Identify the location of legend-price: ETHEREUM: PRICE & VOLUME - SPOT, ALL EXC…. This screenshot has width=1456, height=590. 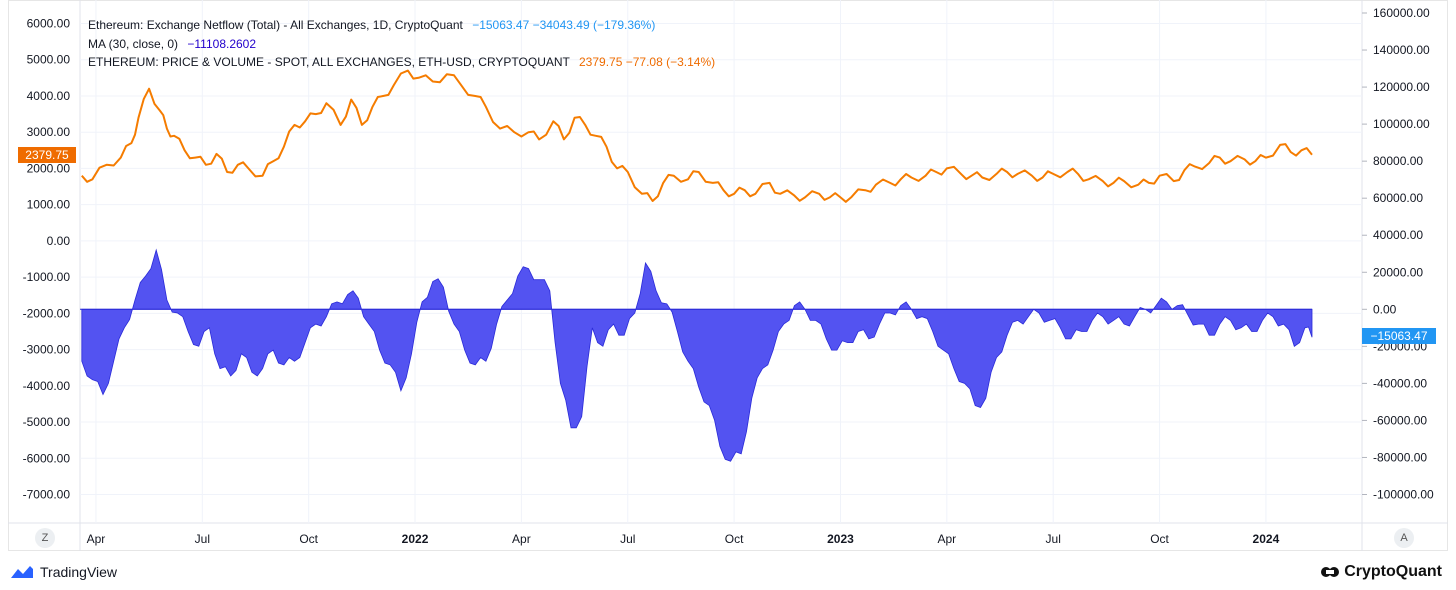
(401, 62).